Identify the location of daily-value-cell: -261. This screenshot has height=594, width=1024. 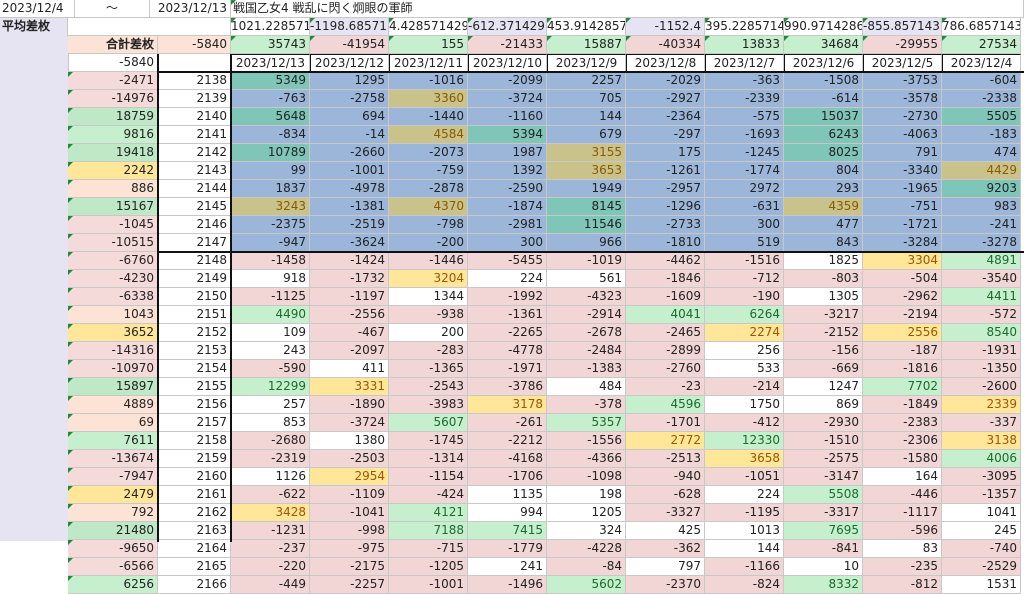
(507, 423).